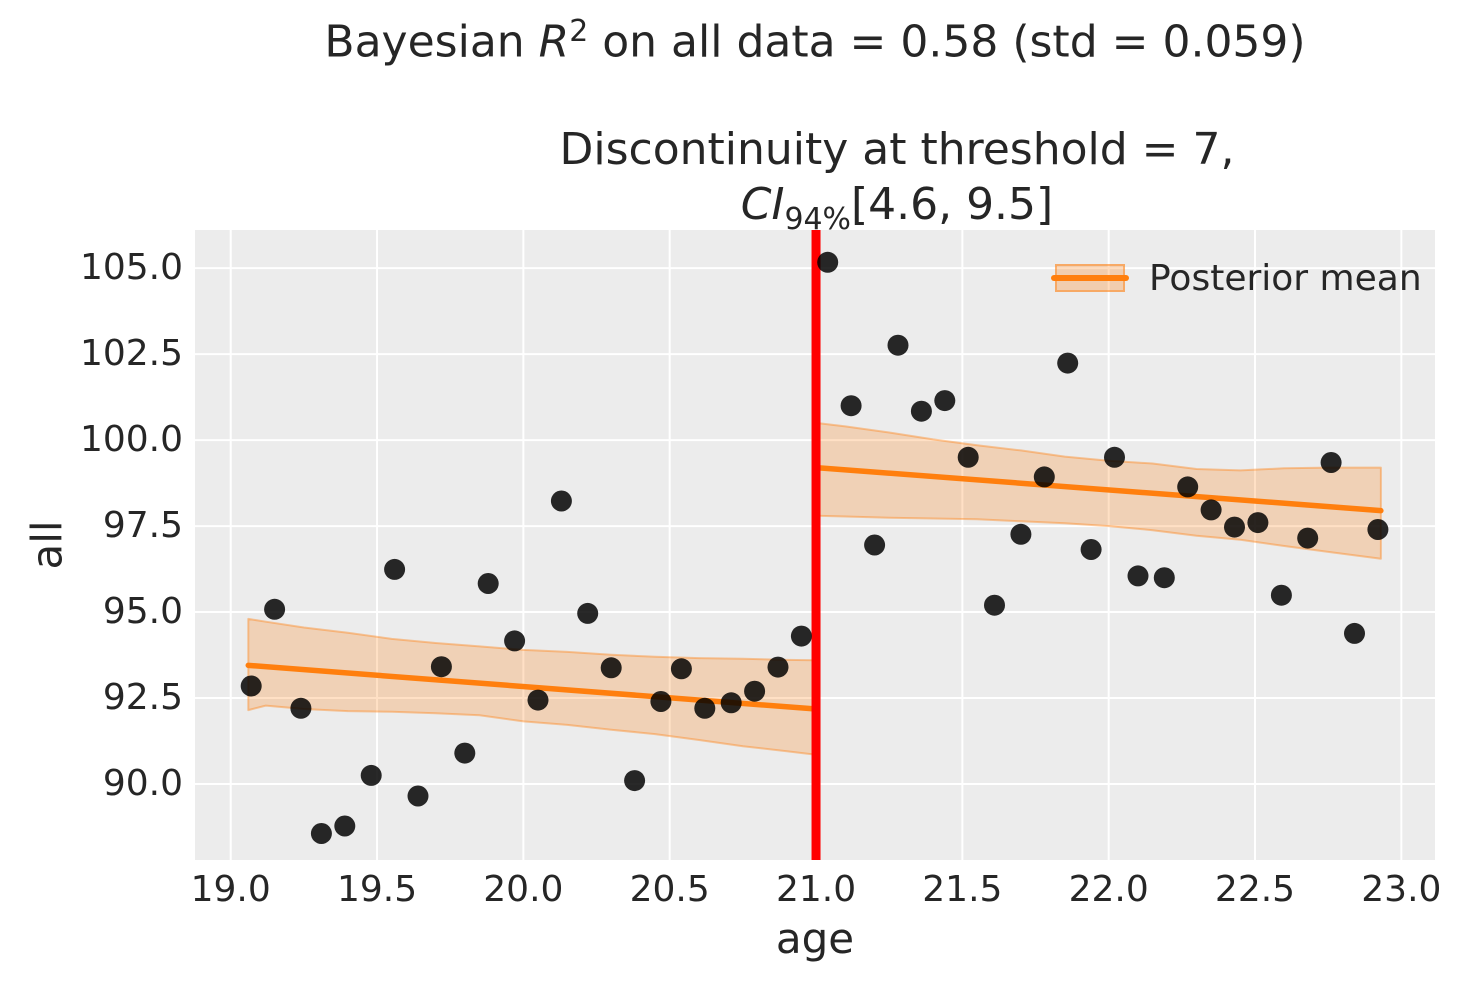  Describe the element at coordinates (579, 31) in the screenshot. I see `figure-title-exponent: 2` at that location.